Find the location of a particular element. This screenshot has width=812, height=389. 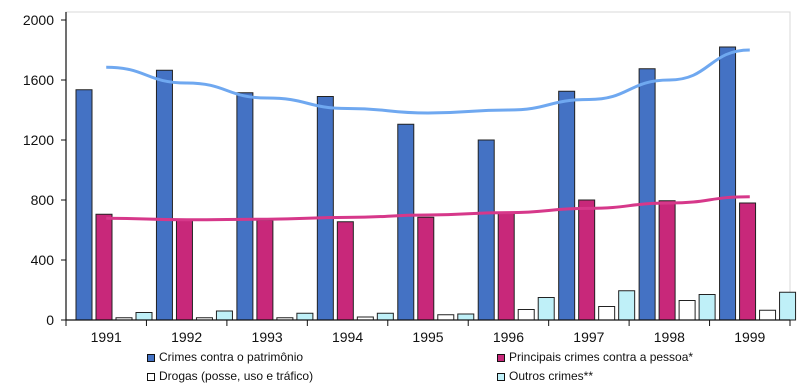

x-tick-label-2: 1993 is located at coordinates (267, 337).